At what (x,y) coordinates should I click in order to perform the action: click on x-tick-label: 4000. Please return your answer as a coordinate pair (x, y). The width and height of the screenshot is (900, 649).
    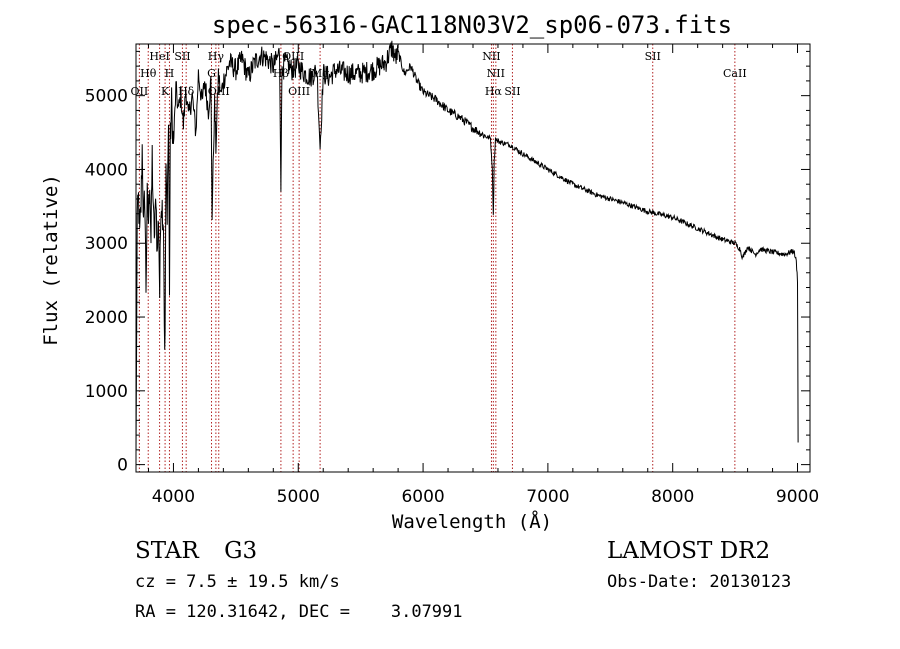
    Looking at the image, I should click on (173, 497).